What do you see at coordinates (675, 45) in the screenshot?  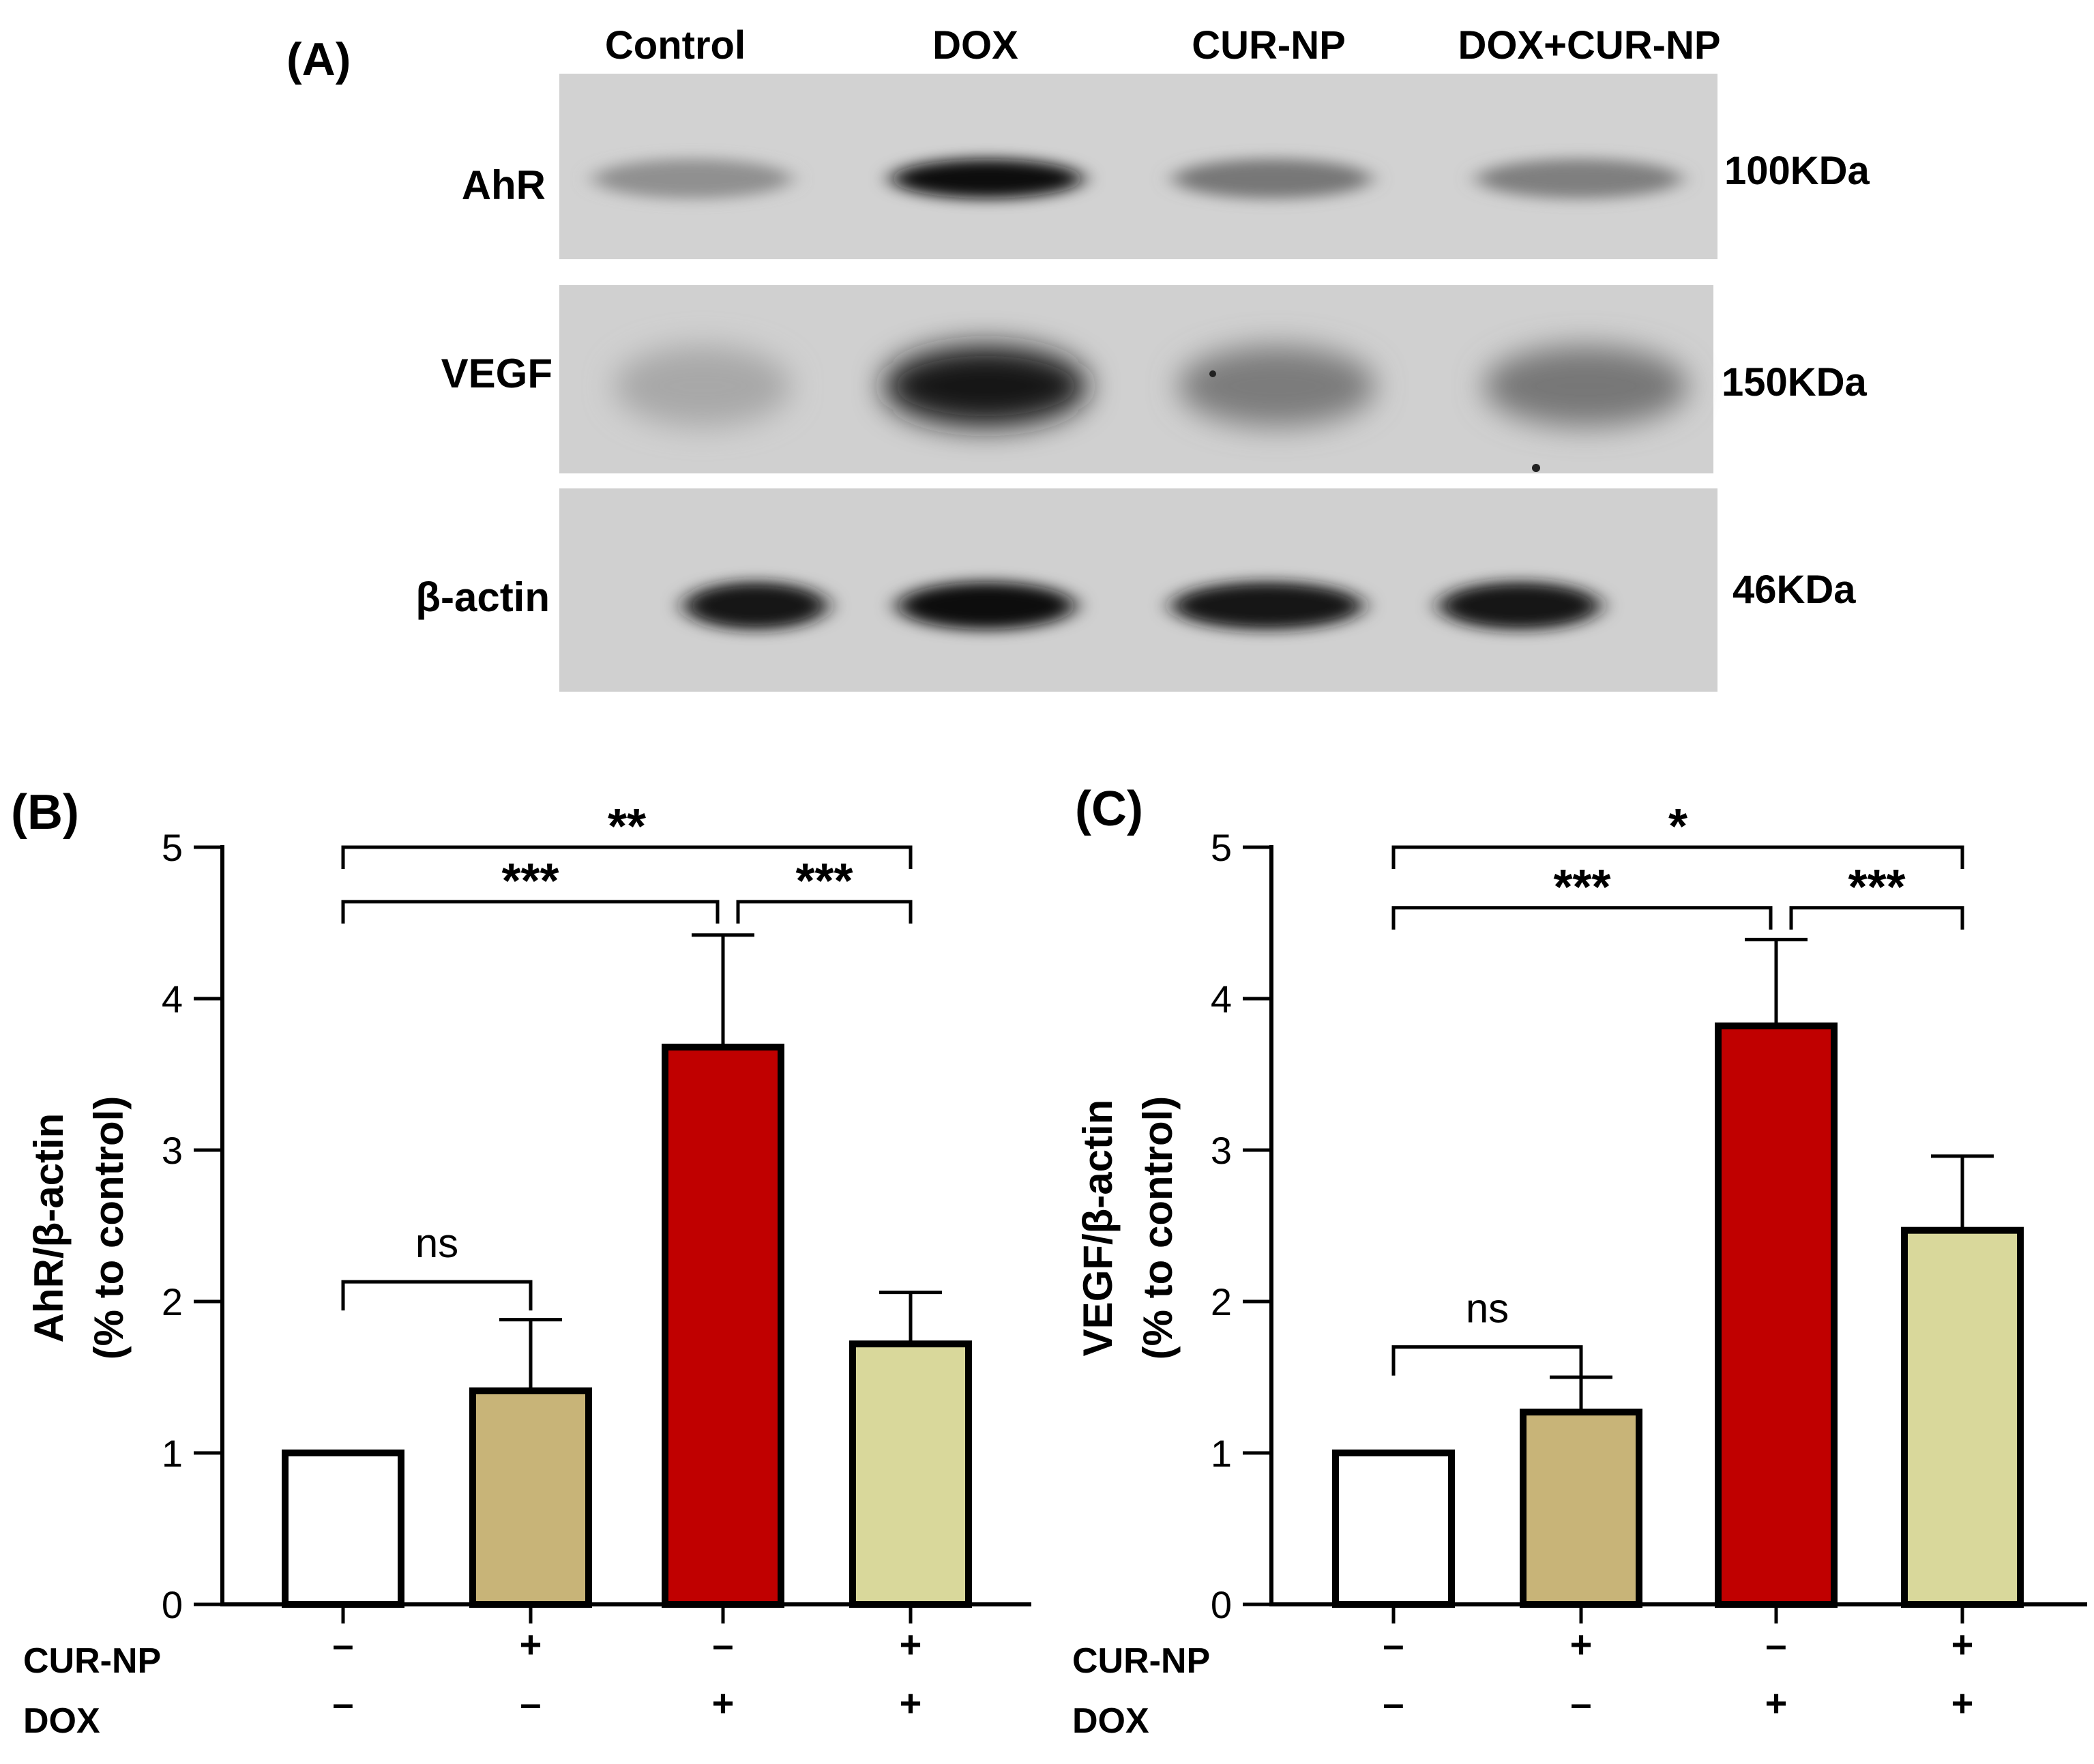 I see `lane-label-control: Control` at bounding box center [675, 45].